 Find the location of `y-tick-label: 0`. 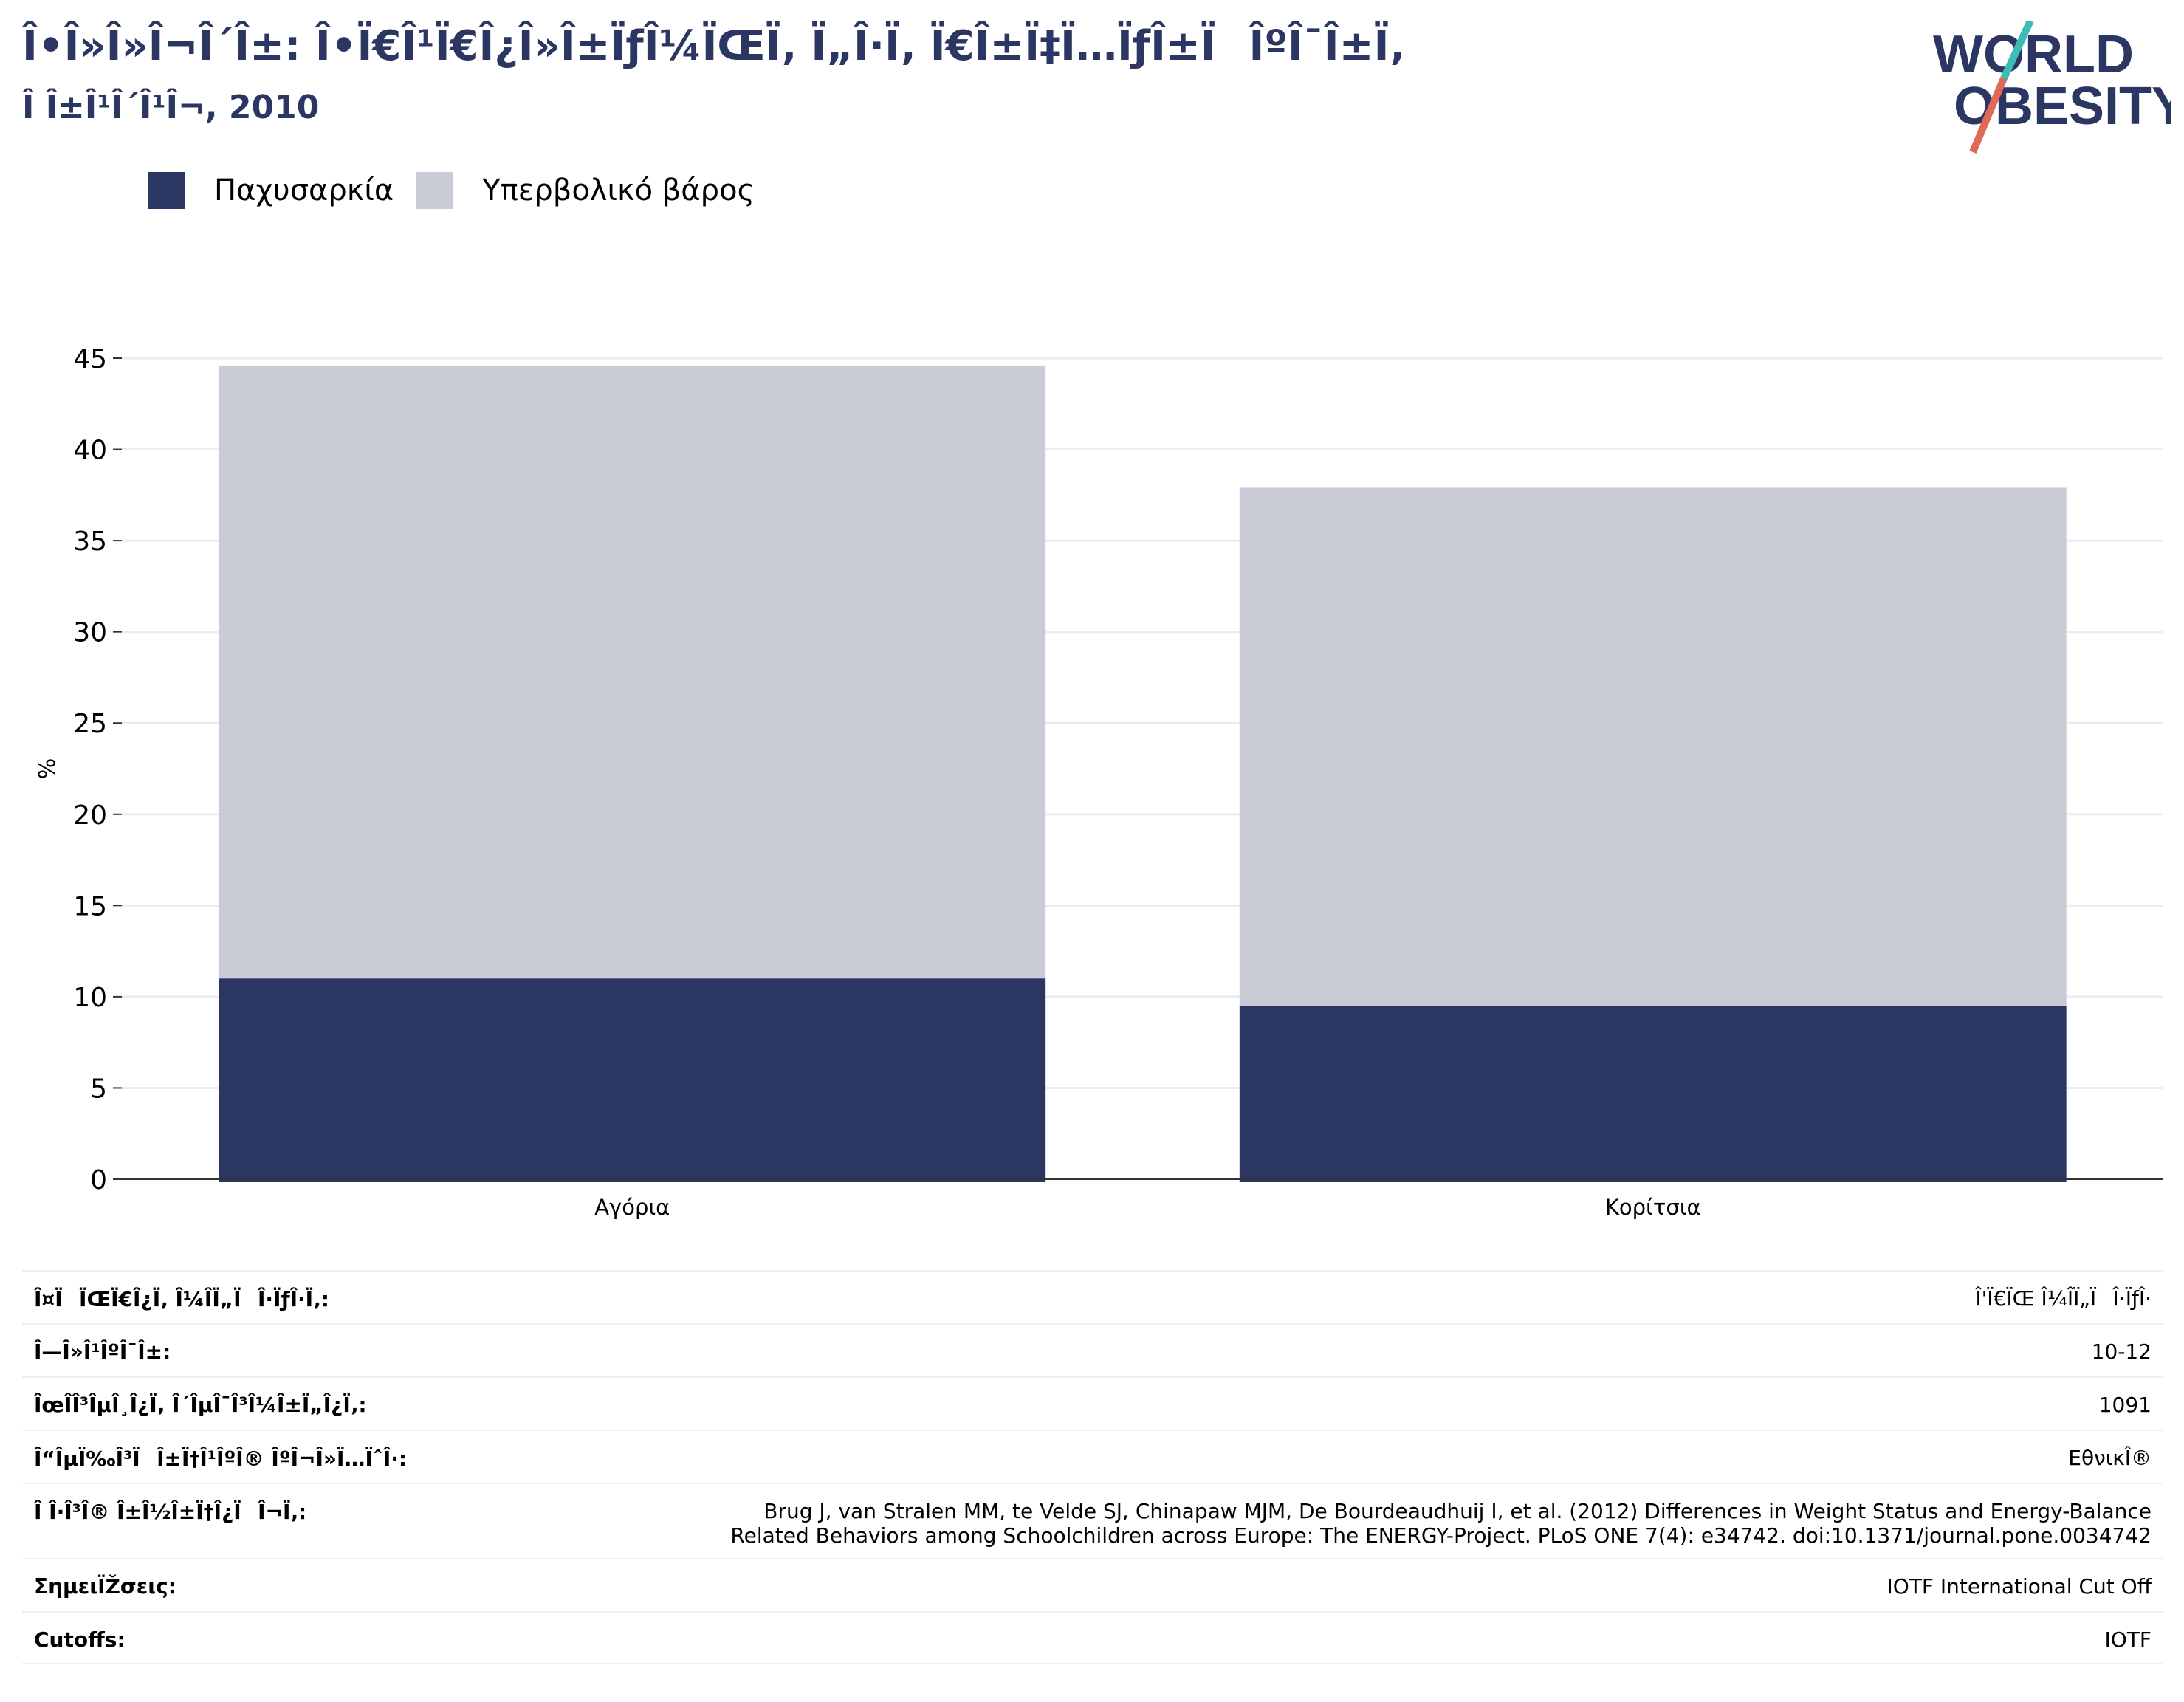

y-tick-label: 0 is located at coordinates (99, 1180).